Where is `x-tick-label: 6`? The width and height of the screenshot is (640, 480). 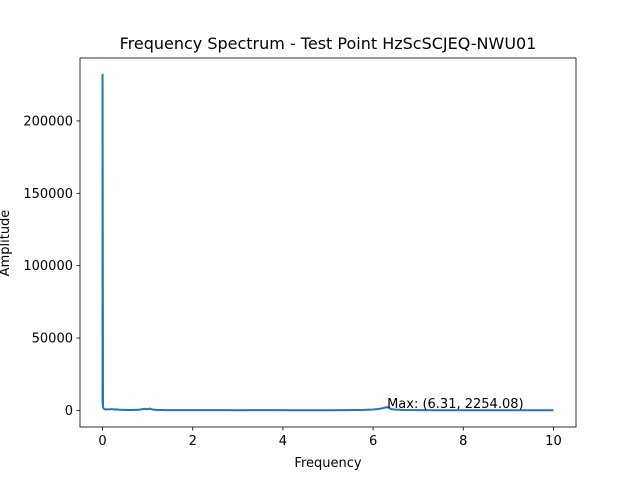
x-tick-label: 6 is located at coordinates (373, 441).